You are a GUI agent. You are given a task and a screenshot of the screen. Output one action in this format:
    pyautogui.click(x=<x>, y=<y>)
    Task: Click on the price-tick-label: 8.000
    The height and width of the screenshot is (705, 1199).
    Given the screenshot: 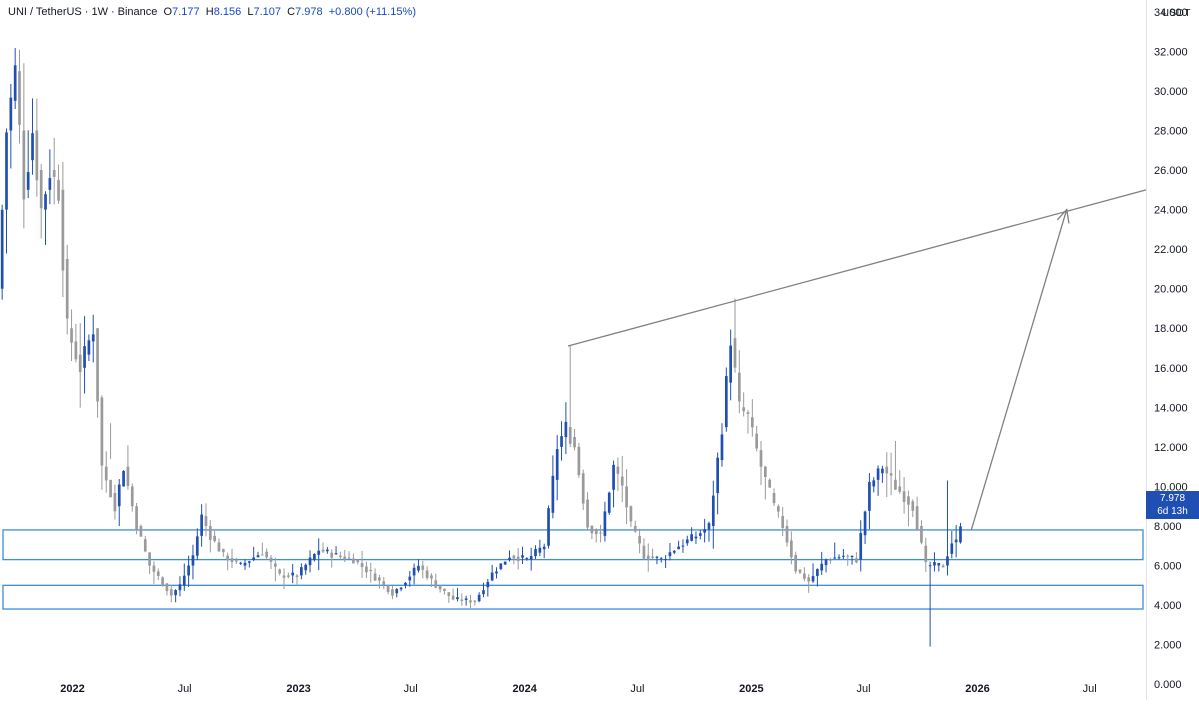 What is the action you would take?
    pyautogui.click(x=1168, y=527)
    